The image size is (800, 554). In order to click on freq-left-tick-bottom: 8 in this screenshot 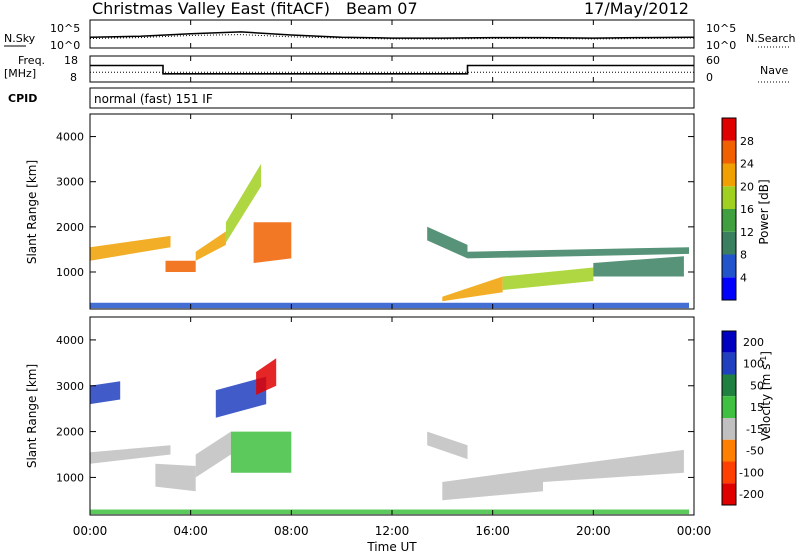, I will do `click(73, 77)`.